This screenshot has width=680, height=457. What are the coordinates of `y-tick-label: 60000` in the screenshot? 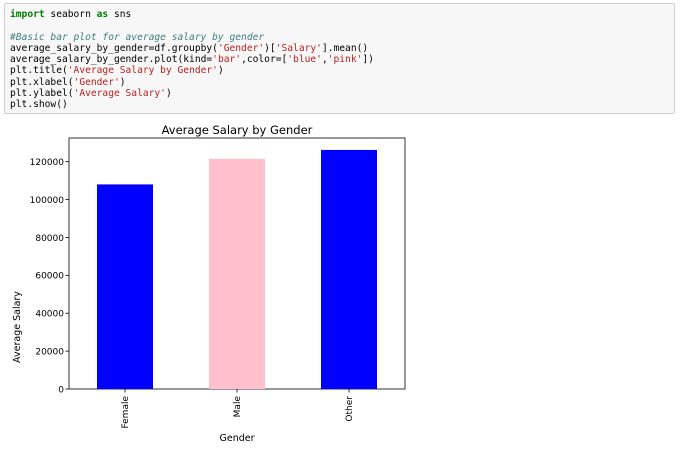 It's located at (49, 277).